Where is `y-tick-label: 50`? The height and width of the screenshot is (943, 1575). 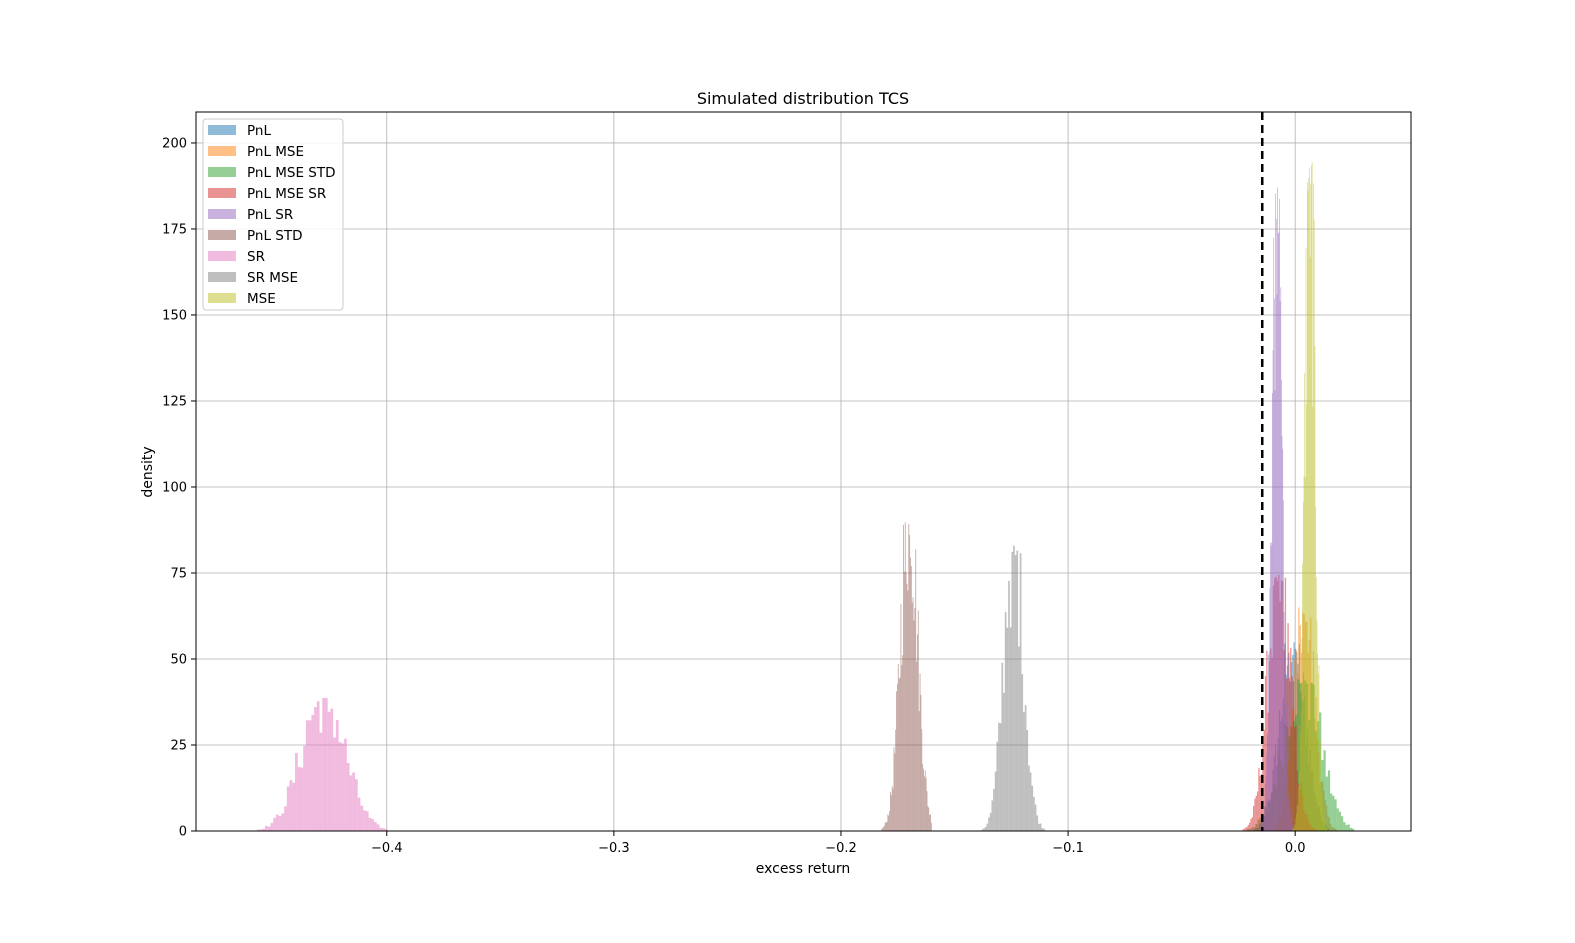 y-tick-label: 50 is located at coordinates (178, 659).